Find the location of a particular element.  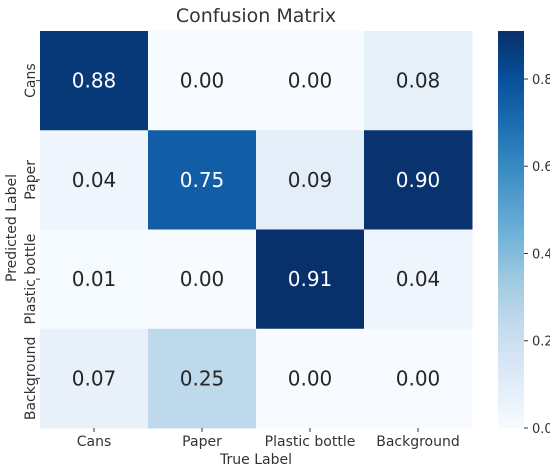

cell-value-label: 0.91 is located at coordinates (310, 279).